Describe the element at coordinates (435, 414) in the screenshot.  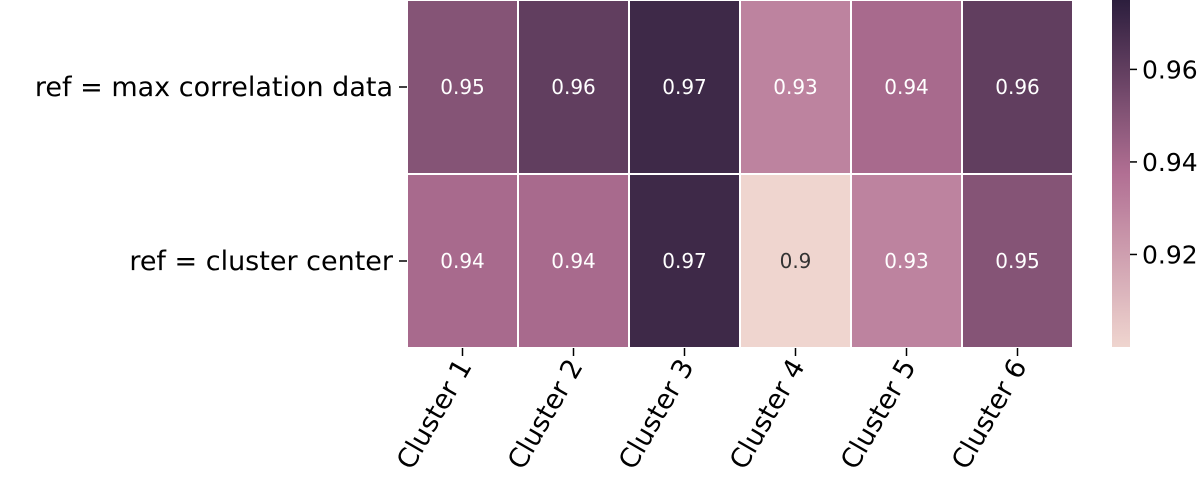
I see `x-tick-label: Cluster 1` at that location.